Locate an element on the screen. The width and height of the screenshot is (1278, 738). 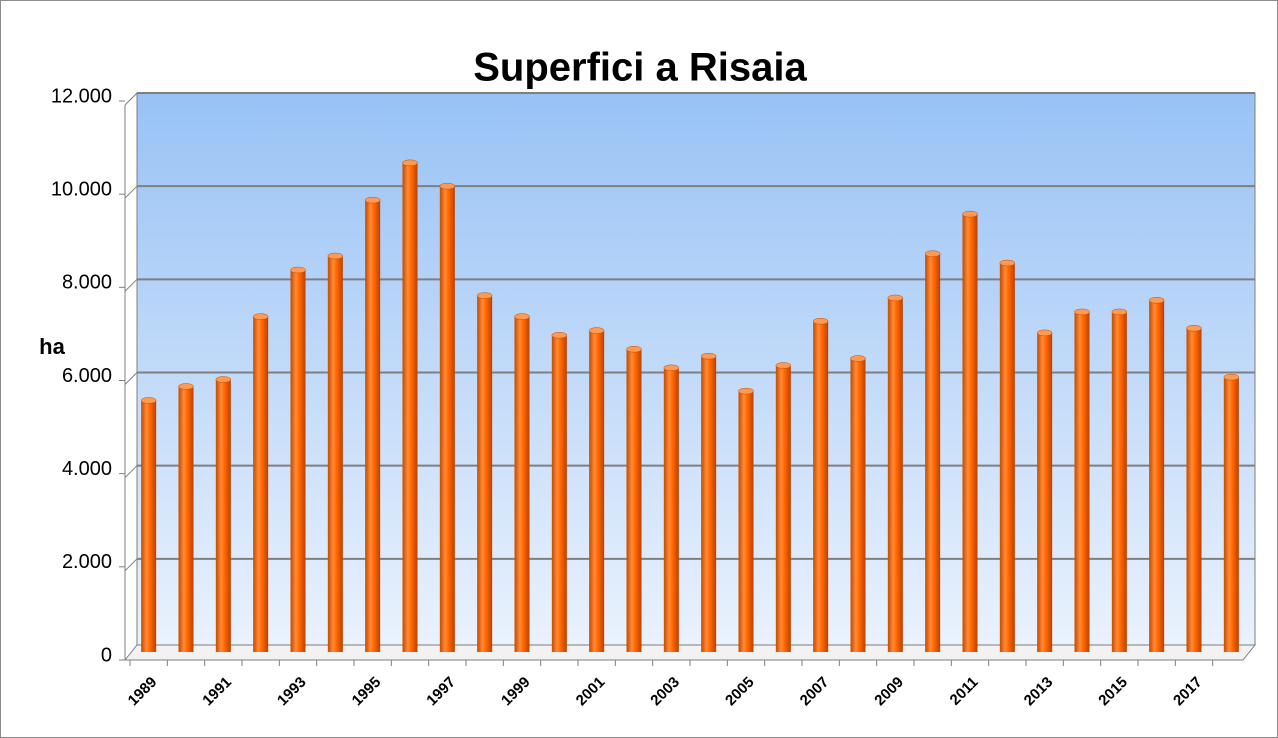
y-tick-label: 8.000 is located at coordinates (87, 283).